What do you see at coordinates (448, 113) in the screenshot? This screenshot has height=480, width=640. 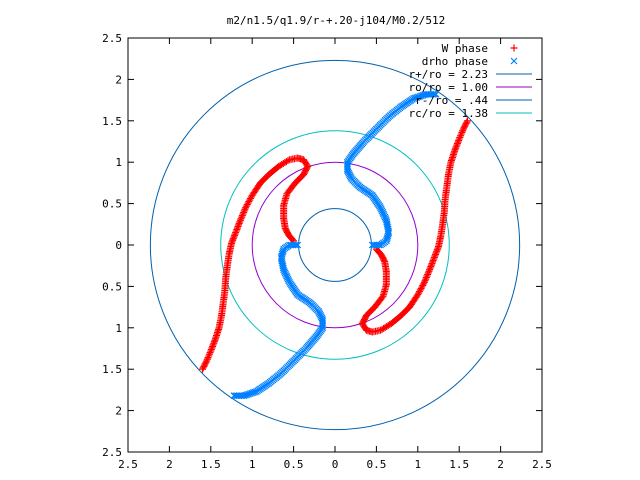 I see `legend-label: rc/ro = 1.38` at bounding box center [448, 113].